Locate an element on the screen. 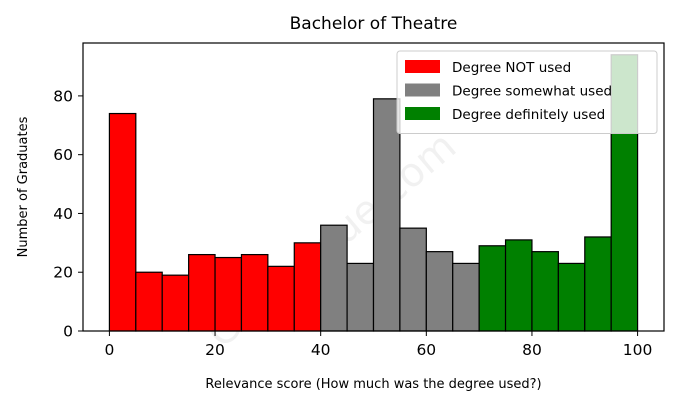 The width and height of the screenshot is (678, 408). legend-label: Degree definitely used is located at coordinates (528, 115).